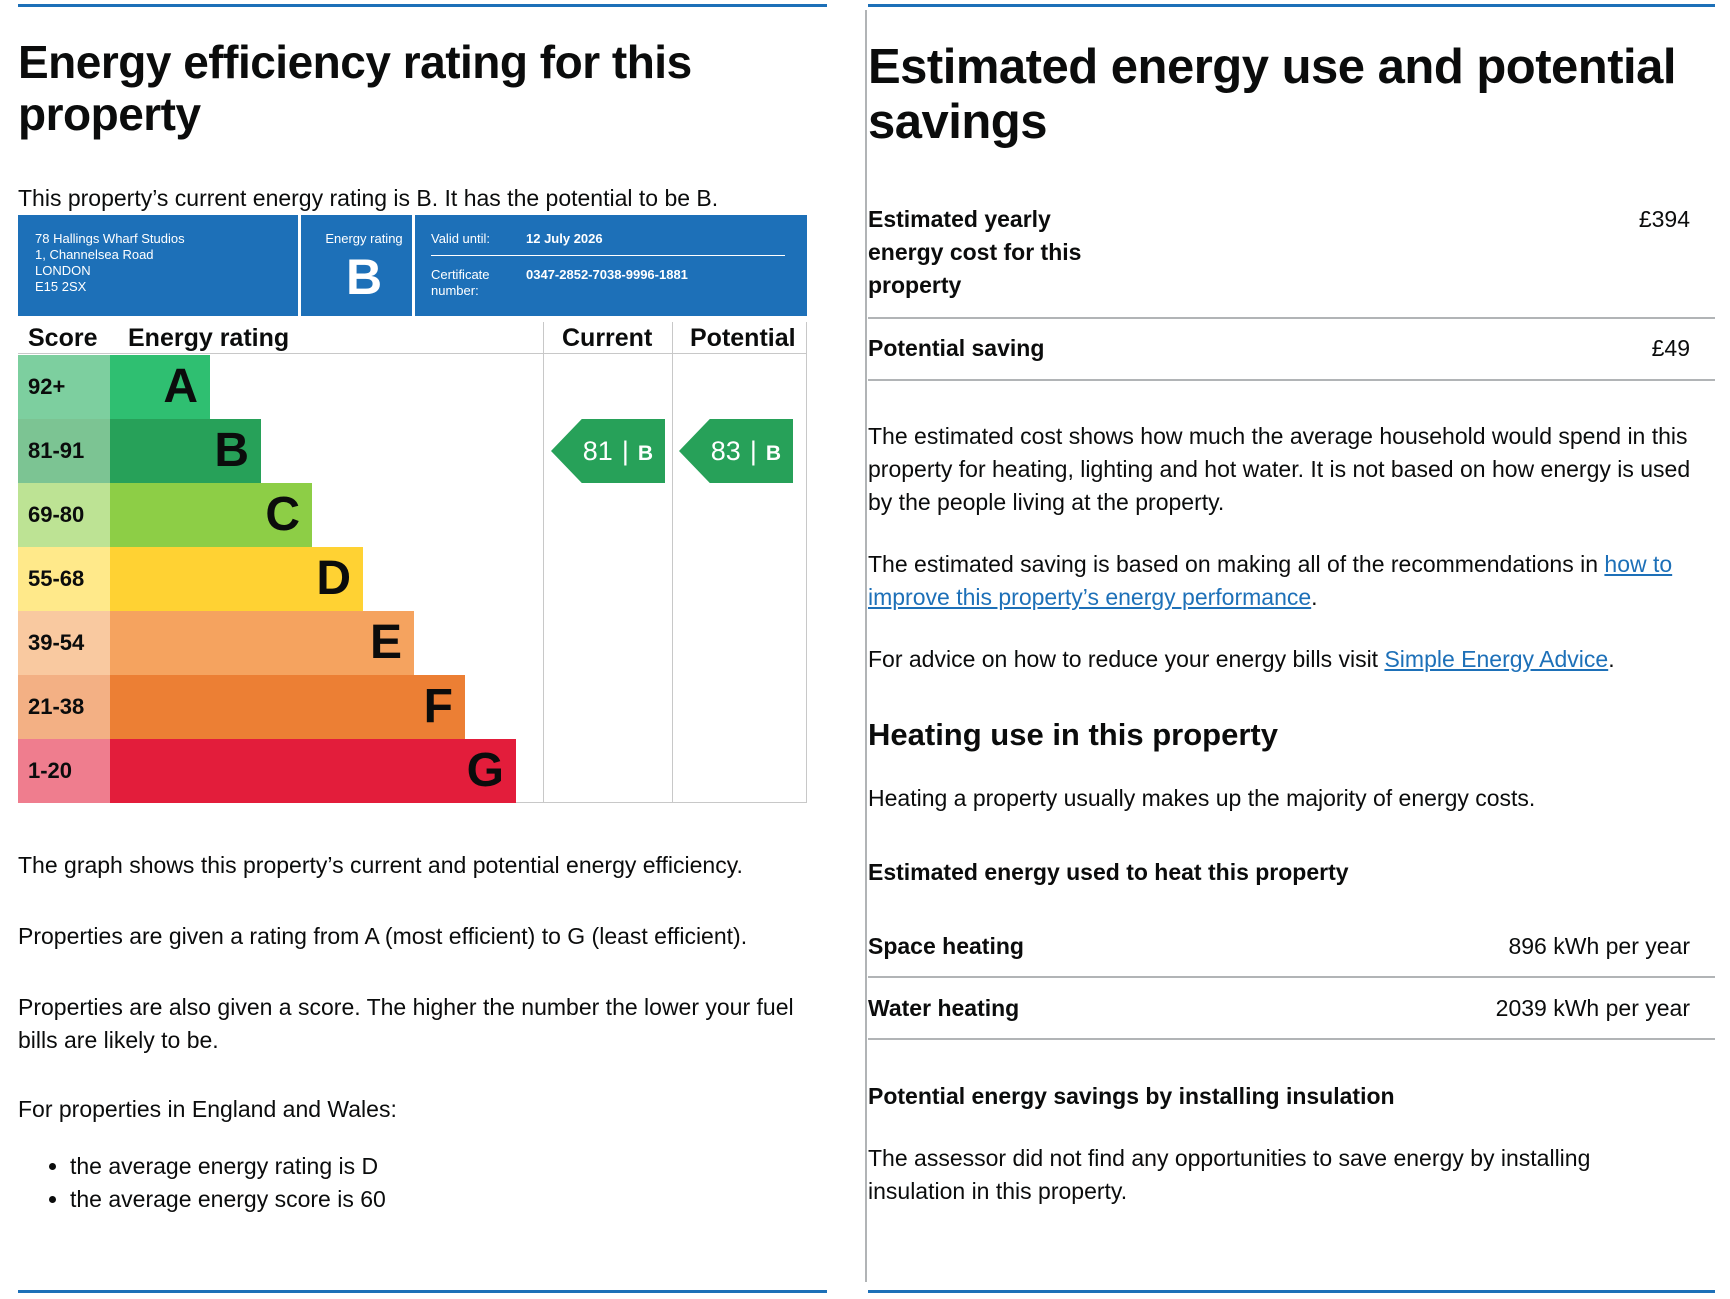 The width and height of the screenshot is (1730, 1299). Describe the element at coordinates (743, 338) in the screenshot. I see `potential-header: Potential` at that location.